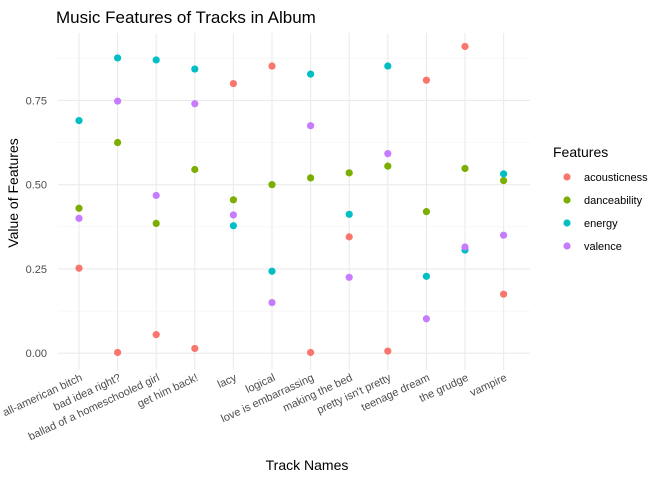 Image resolution: width=672 pixels, height=485 pixels. What do you see at coordinates (603, 247) in the screenshot?
I see `legend-label-valence: valence` at bounding box center [603, 247].